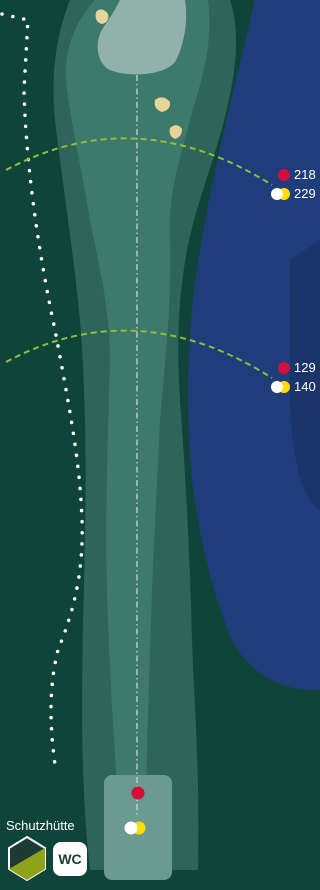 The height and width of the screenshot is (890, 320). I want to click on green, so click(142, 37).